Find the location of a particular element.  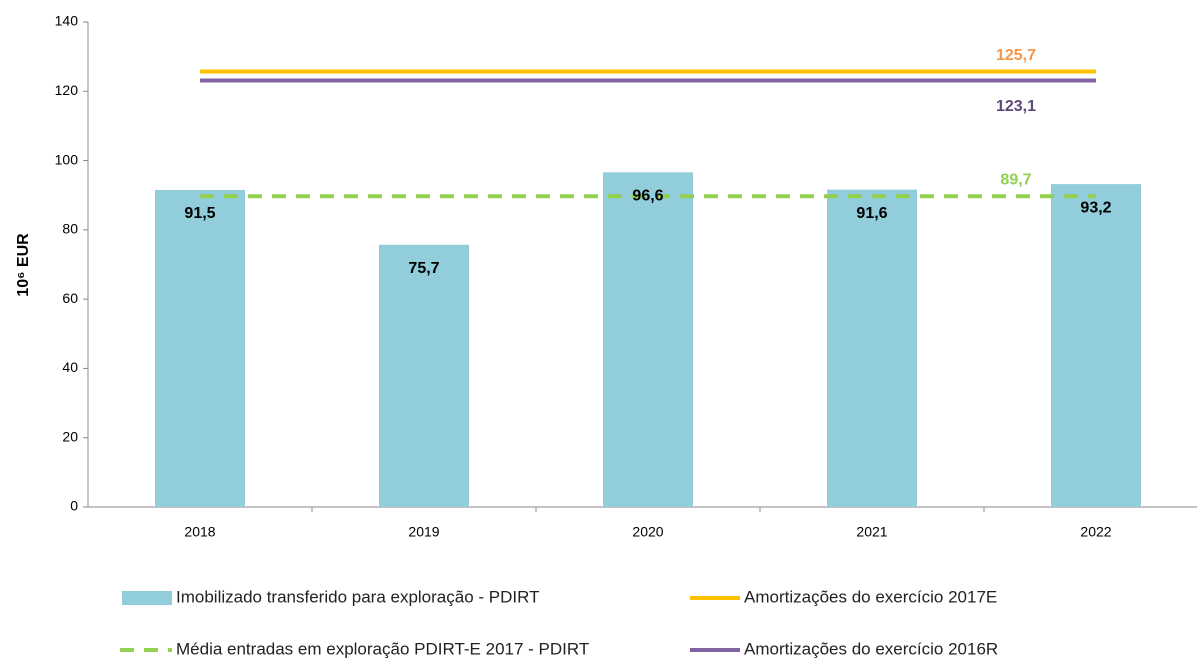

data-label: 93,2 is located at coordinates (1095, 207).